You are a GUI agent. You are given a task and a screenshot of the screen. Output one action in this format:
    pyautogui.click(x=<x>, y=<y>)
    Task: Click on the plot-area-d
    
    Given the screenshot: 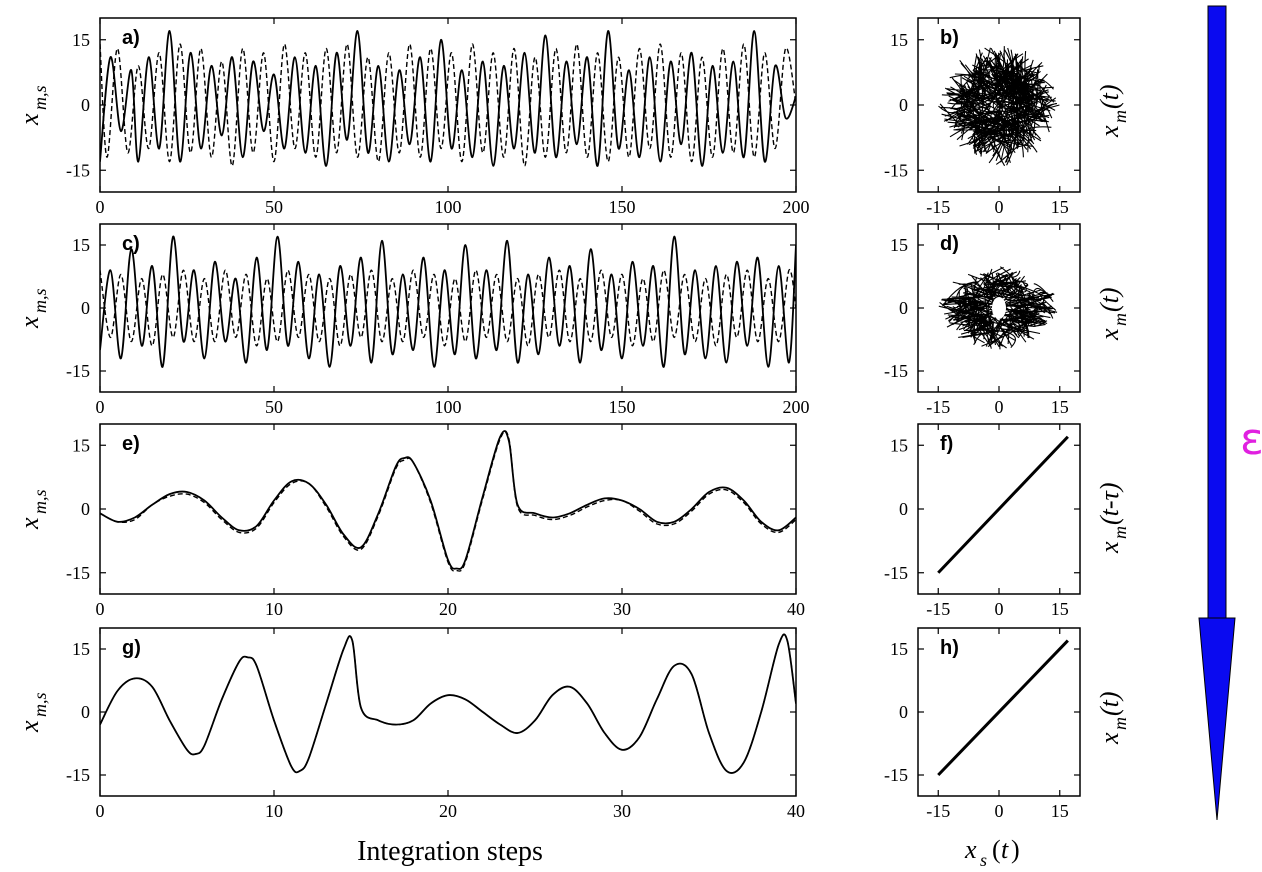 What is the action you would take?
    pyautogui.click(x=998, y=308)
    